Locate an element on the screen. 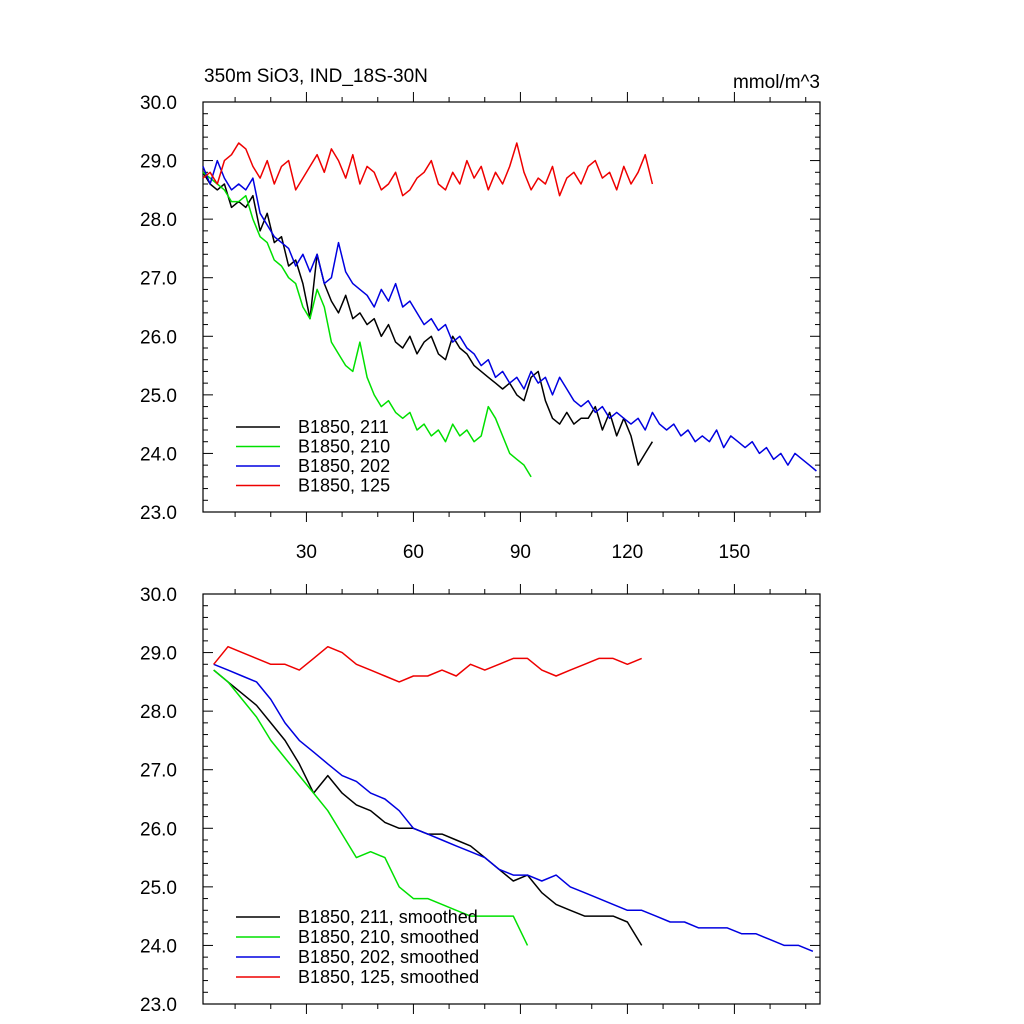  legend-label: B1850, 210 is located at coordinates (344, 447).